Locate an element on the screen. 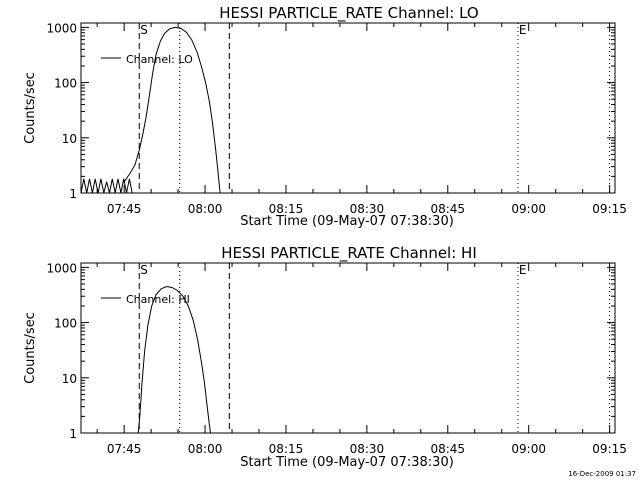  chart-title: HESSI PARTICLE_RATE Channel: LO is located at coordinates (348, 13).